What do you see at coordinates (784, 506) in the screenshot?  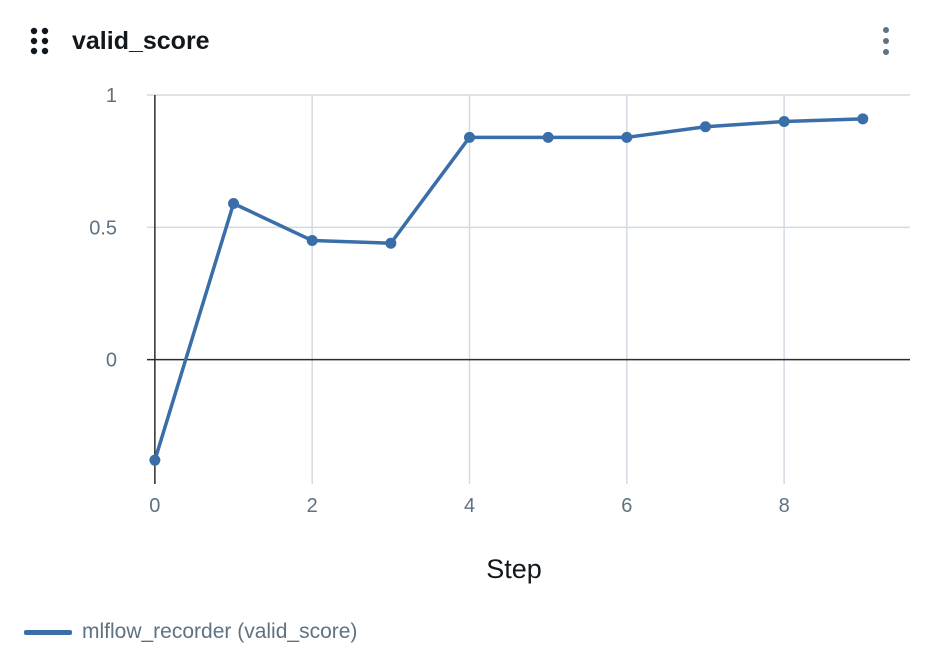 I see `x-tick-label: 8` at bounding box center [784, 506].